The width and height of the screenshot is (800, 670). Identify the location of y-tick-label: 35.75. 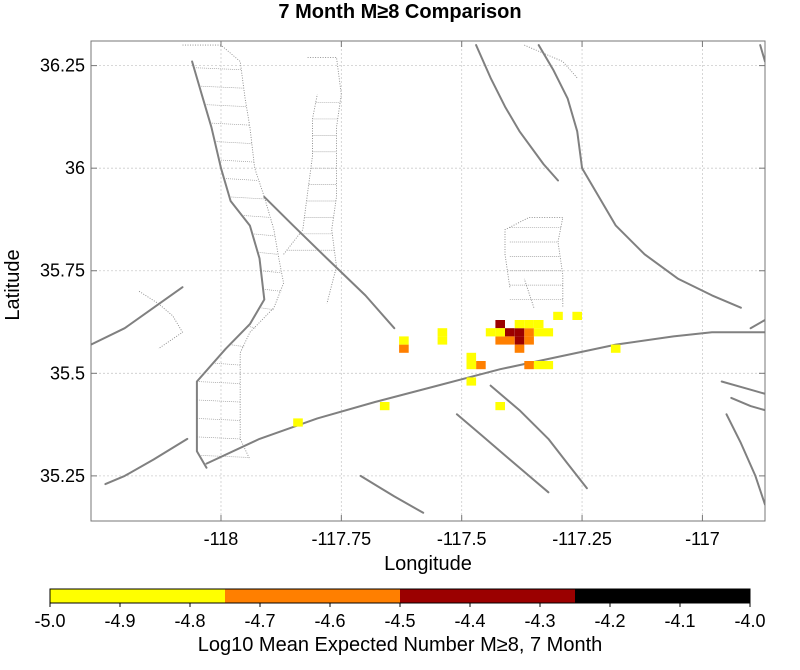
(62, 271).